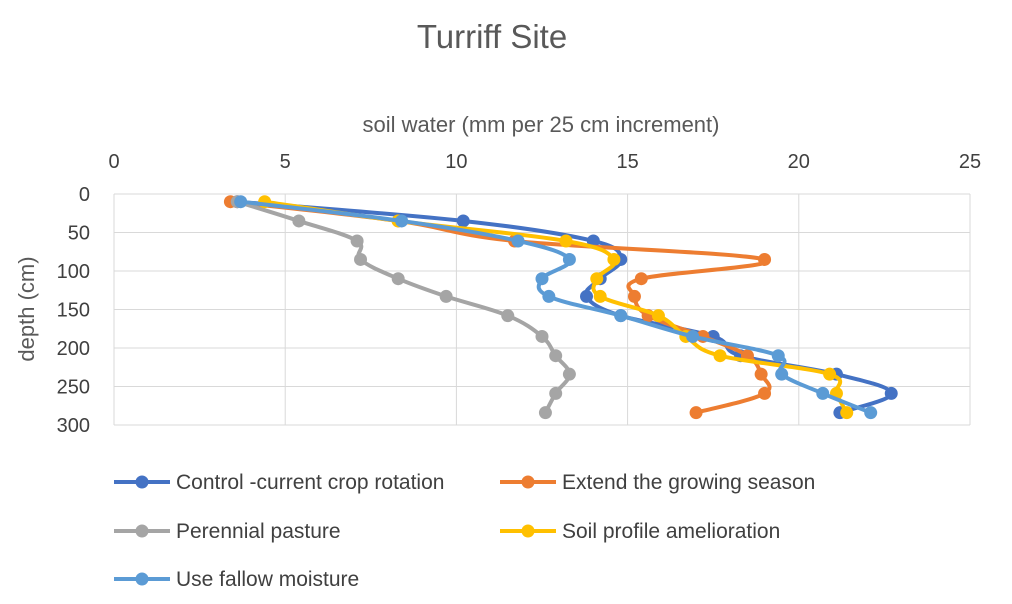 The width and height of the screenshot is (1012, 604). I want to click on chart-title: Turriff Site, so click(492, 36).